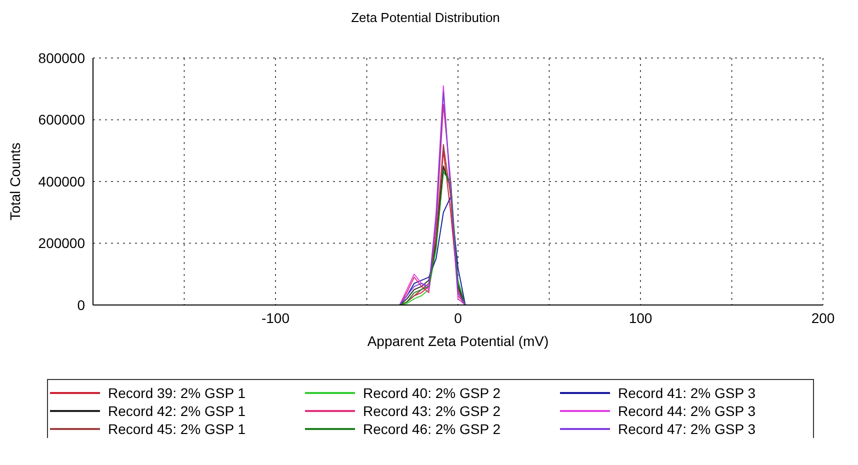 The height and width of the screenshot is (465, 858). I want to click on x-axis-title: Apparent Zeta Potential (mV), so click(458, 341).